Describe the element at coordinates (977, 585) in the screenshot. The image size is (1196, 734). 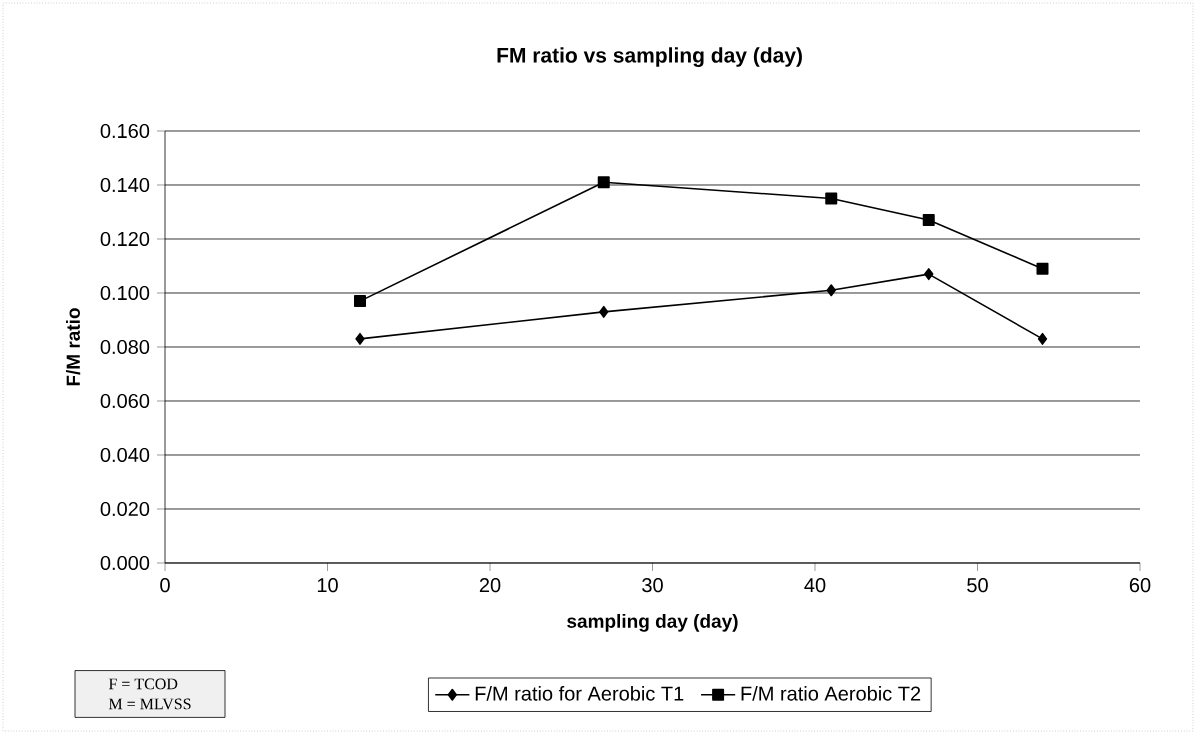
I see `x-tick-label: 50` at that location.